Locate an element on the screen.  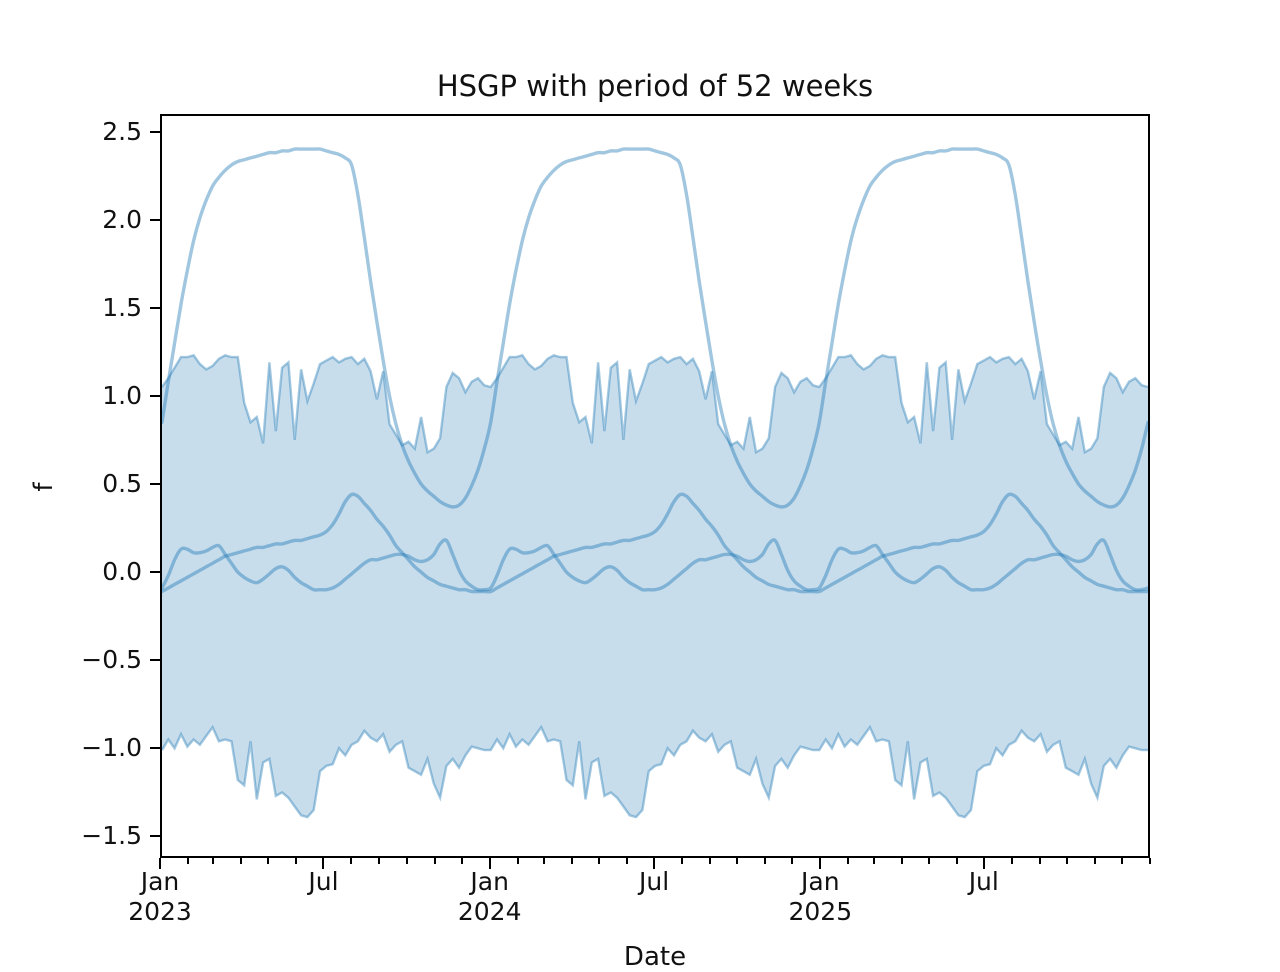
hdi-lower-edge-line is located at coordinates (655, 771).